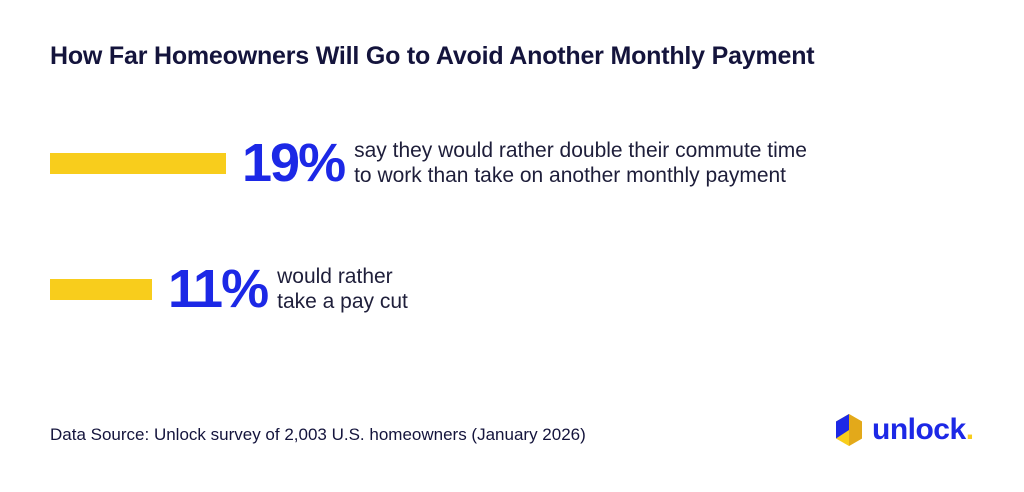 The image size is (1024, 492). I want to click on stat-row-pay-cut: 11% would rather take a pay cut, so click(229, 289).